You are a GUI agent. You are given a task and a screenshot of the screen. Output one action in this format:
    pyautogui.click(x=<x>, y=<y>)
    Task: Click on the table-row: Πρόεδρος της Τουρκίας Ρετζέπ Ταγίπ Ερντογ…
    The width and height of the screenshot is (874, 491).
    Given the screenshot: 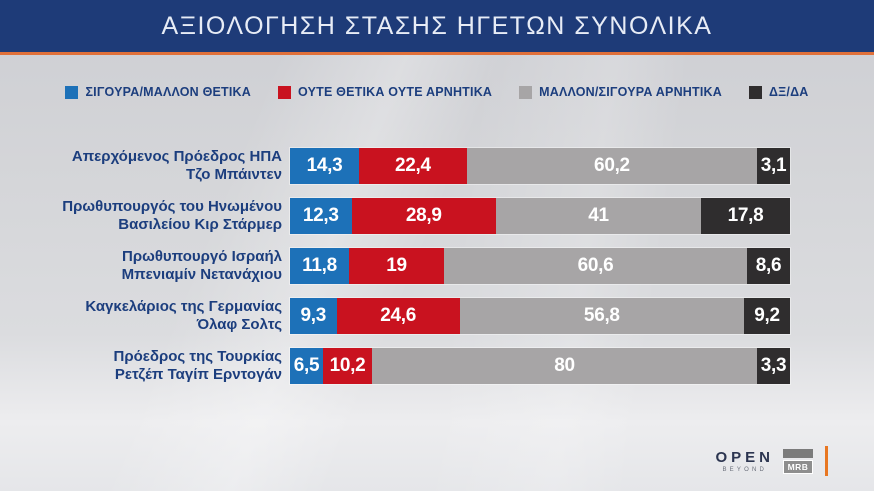 What is the action you would take?
    pyautogui.click(x=405, y=366)
    